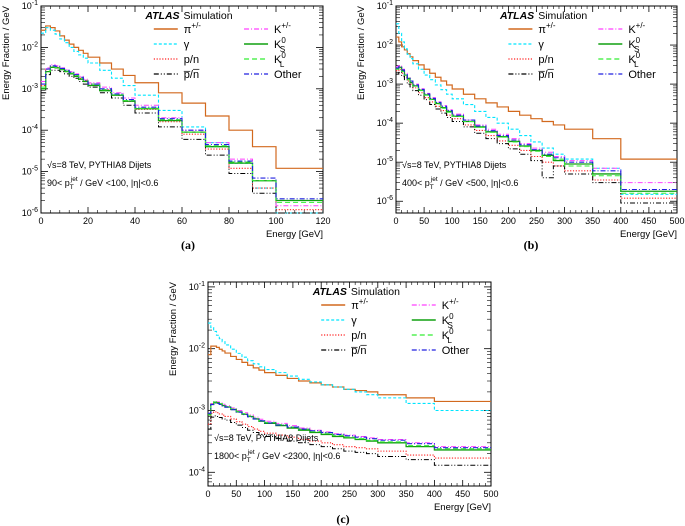  Describe the element at coordinates (182, 221) in the screenshot. I see `x-tick-label: 60` at that location.